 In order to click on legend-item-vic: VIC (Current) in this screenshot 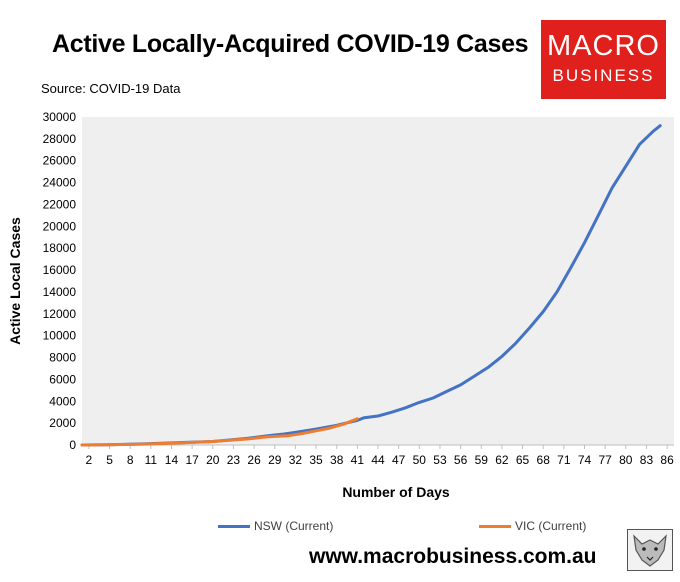, I will do `click(532, 526)`.